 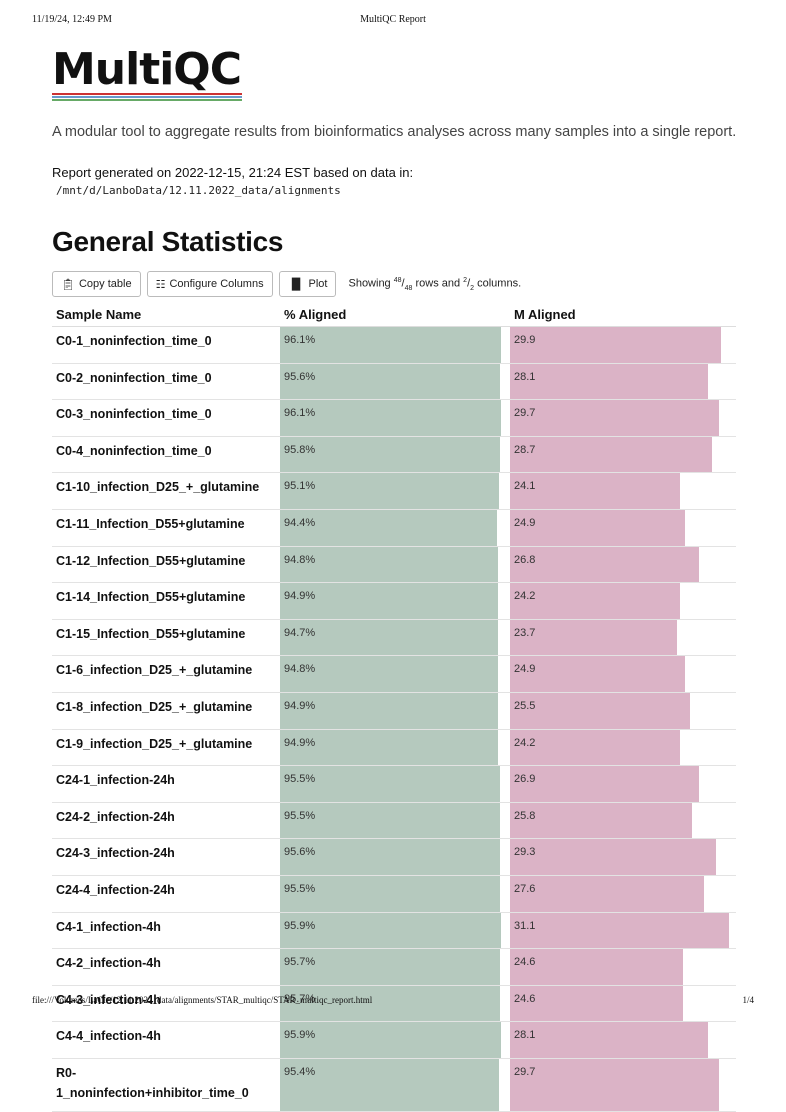 I want to click on pct-aligned-cell: 95.9%, so click(x=395, y=931).